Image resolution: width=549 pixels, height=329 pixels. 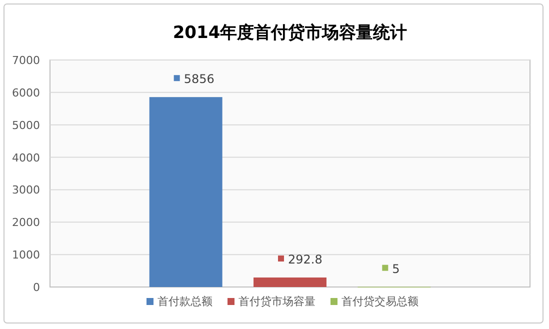 What do you see at coordinates (26, 157) in the screenshot?
I see `y-tick-label: 4000` at bounding box center [26, 157].